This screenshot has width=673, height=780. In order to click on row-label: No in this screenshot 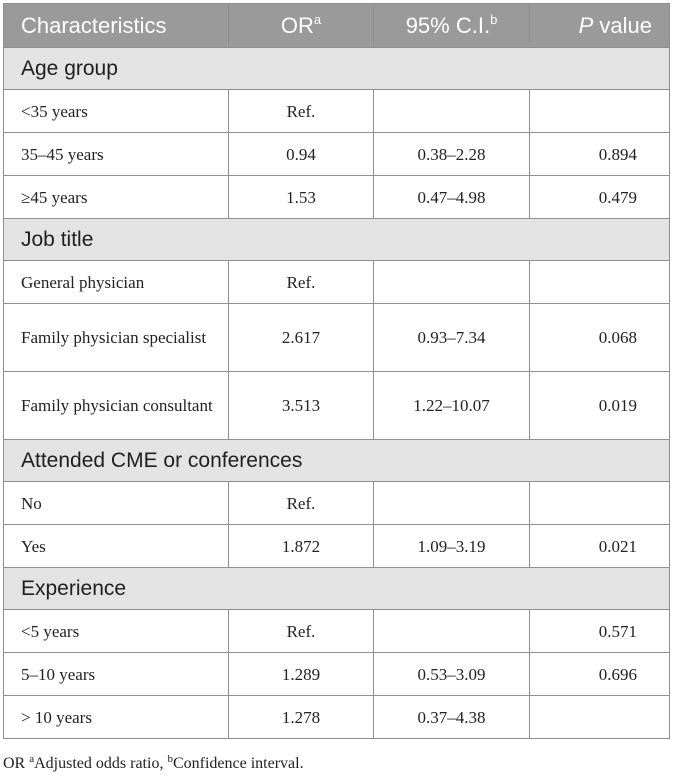, I will do `click(116, 503)`.